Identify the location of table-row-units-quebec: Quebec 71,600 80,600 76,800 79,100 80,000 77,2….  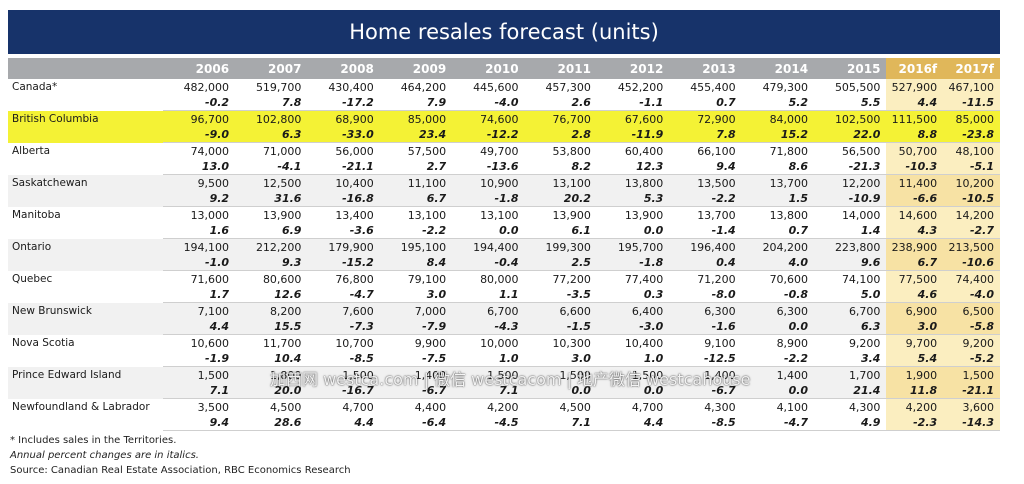
(504, 286).